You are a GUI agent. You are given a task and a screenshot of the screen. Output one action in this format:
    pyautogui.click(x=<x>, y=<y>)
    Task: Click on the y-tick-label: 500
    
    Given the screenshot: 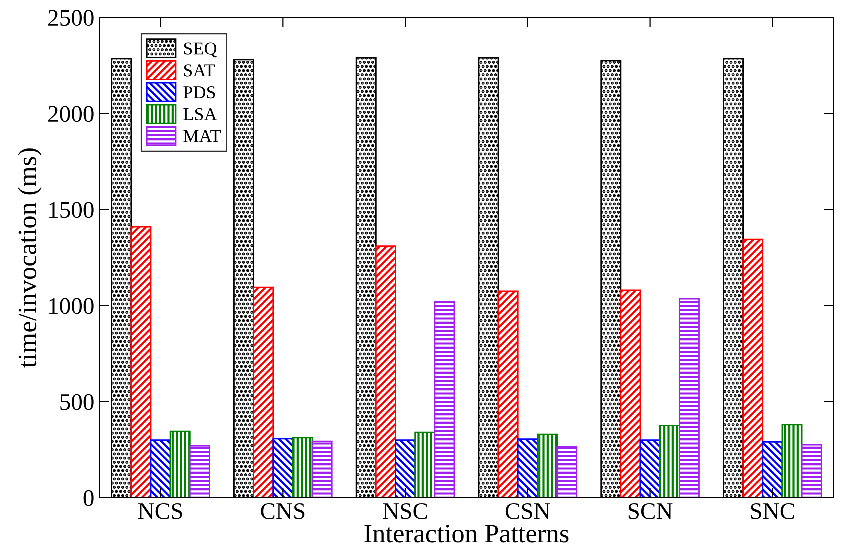 What is the action you would take?
    pyautogui.click(x=77, y=402)
    